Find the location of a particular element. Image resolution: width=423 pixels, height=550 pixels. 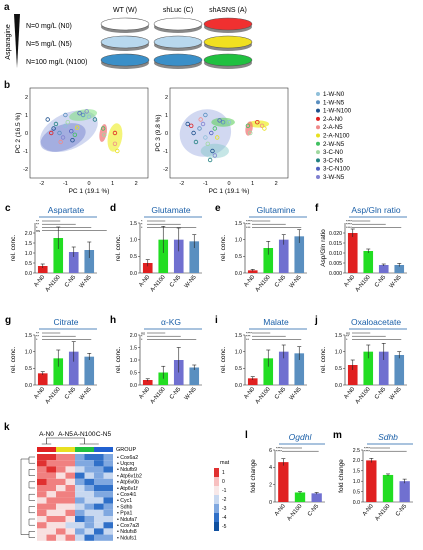

level-label: N=100 mg/L (N100) is located at coordinates (56, 62).